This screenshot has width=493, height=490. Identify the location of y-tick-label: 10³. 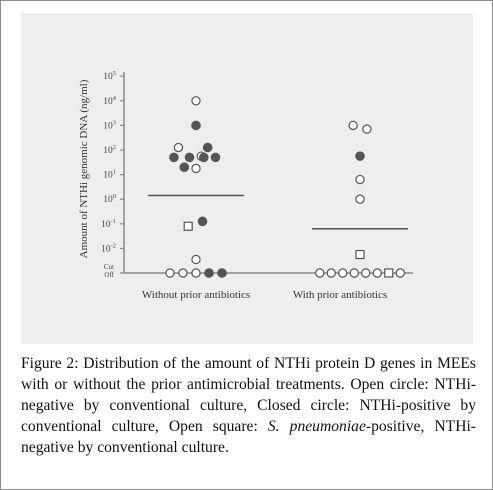
(109, 125).